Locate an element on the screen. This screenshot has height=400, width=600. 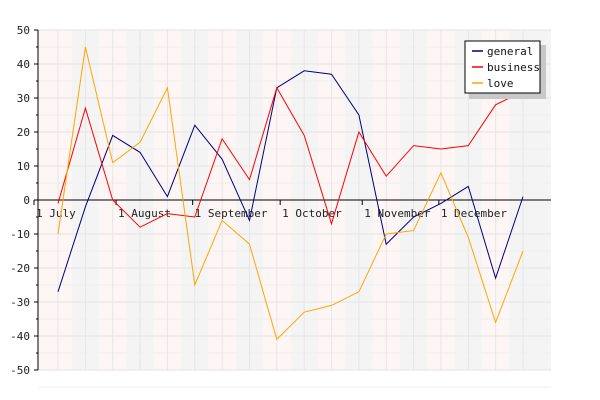
y-tick-label: 0 is located at coordinates (26, 200).